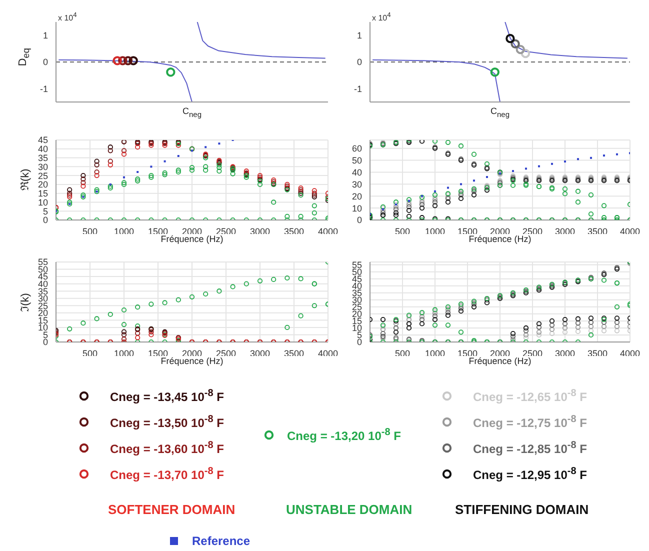  What do you see at coordinates (167, 422) in the screenshot?
I see `legend-label: Cneg = -13,50 10$^{-8}$ F` at bounding box center [167, 422].